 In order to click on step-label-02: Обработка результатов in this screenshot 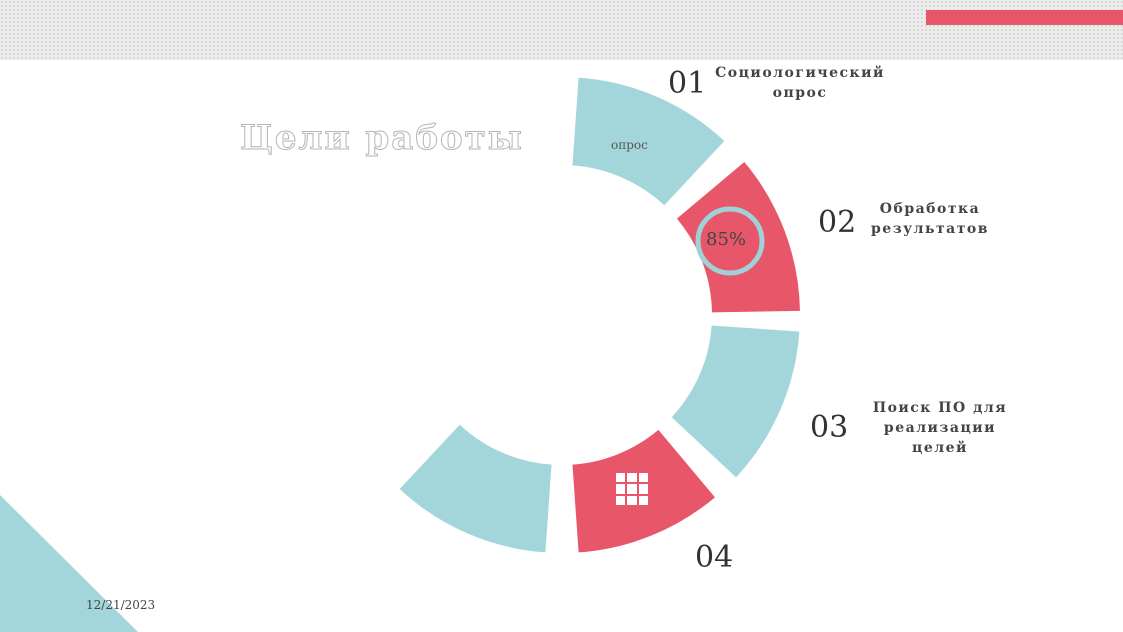, I will do `click(930, 219)`.